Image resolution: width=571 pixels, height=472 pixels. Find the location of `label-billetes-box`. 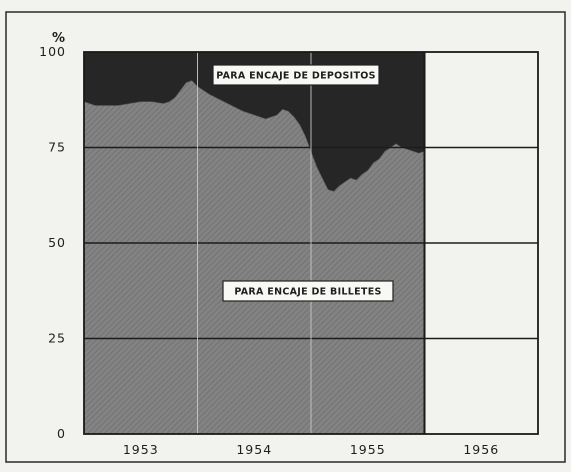

label-billetes-box is located at coordinates (308, 291).